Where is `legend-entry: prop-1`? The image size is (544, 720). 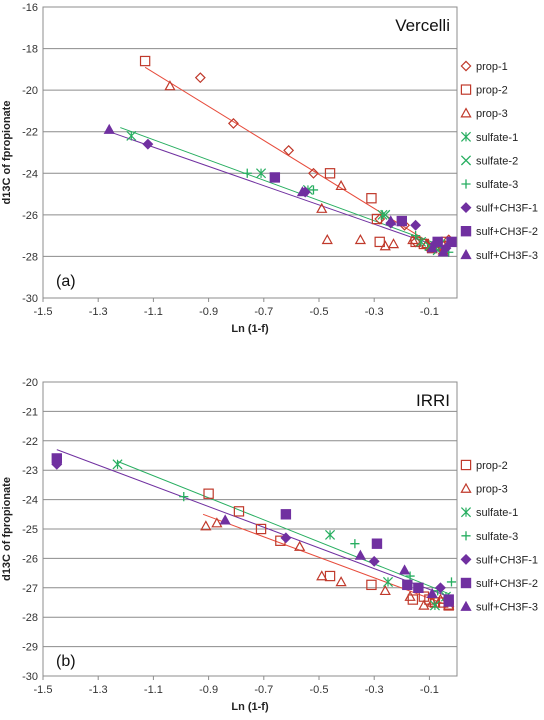
legend-entry: prop-1 is located at coordinates (492, 67).